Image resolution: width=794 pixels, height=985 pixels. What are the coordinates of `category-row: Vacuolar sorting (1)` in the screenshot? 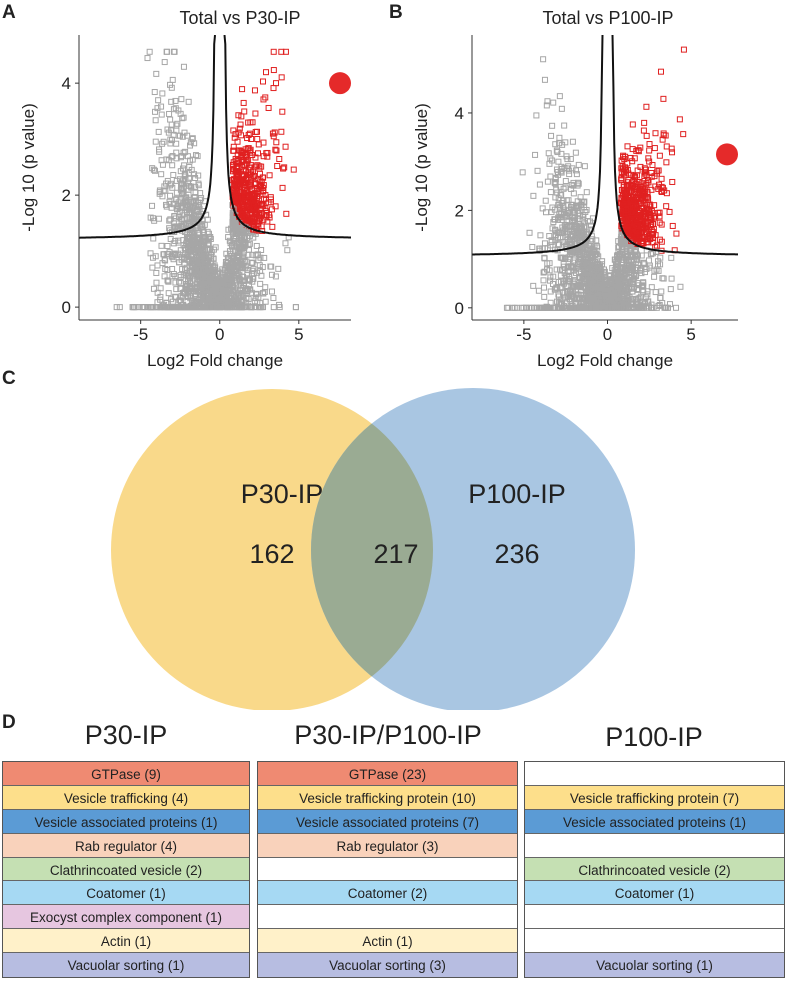 It's located at (654, 965).